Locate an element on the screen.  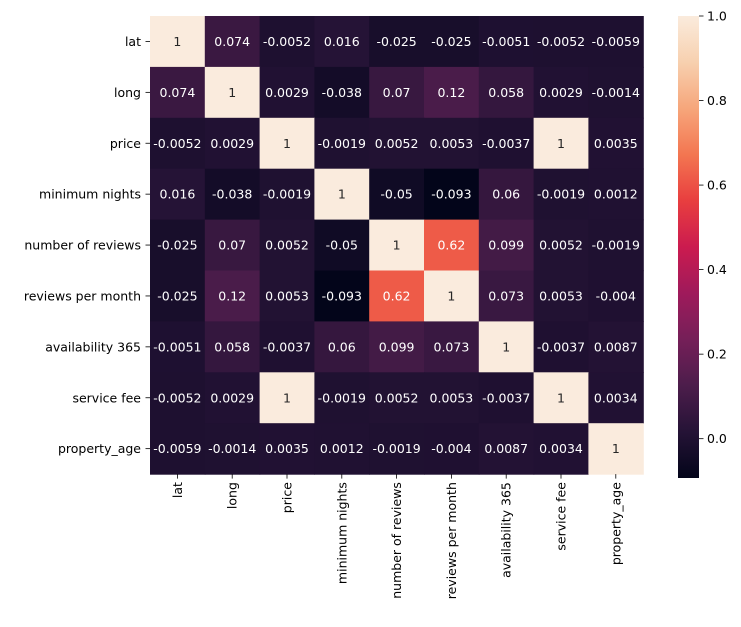
cell-value-label: 0.0012 is located at coordinates (616, 194).